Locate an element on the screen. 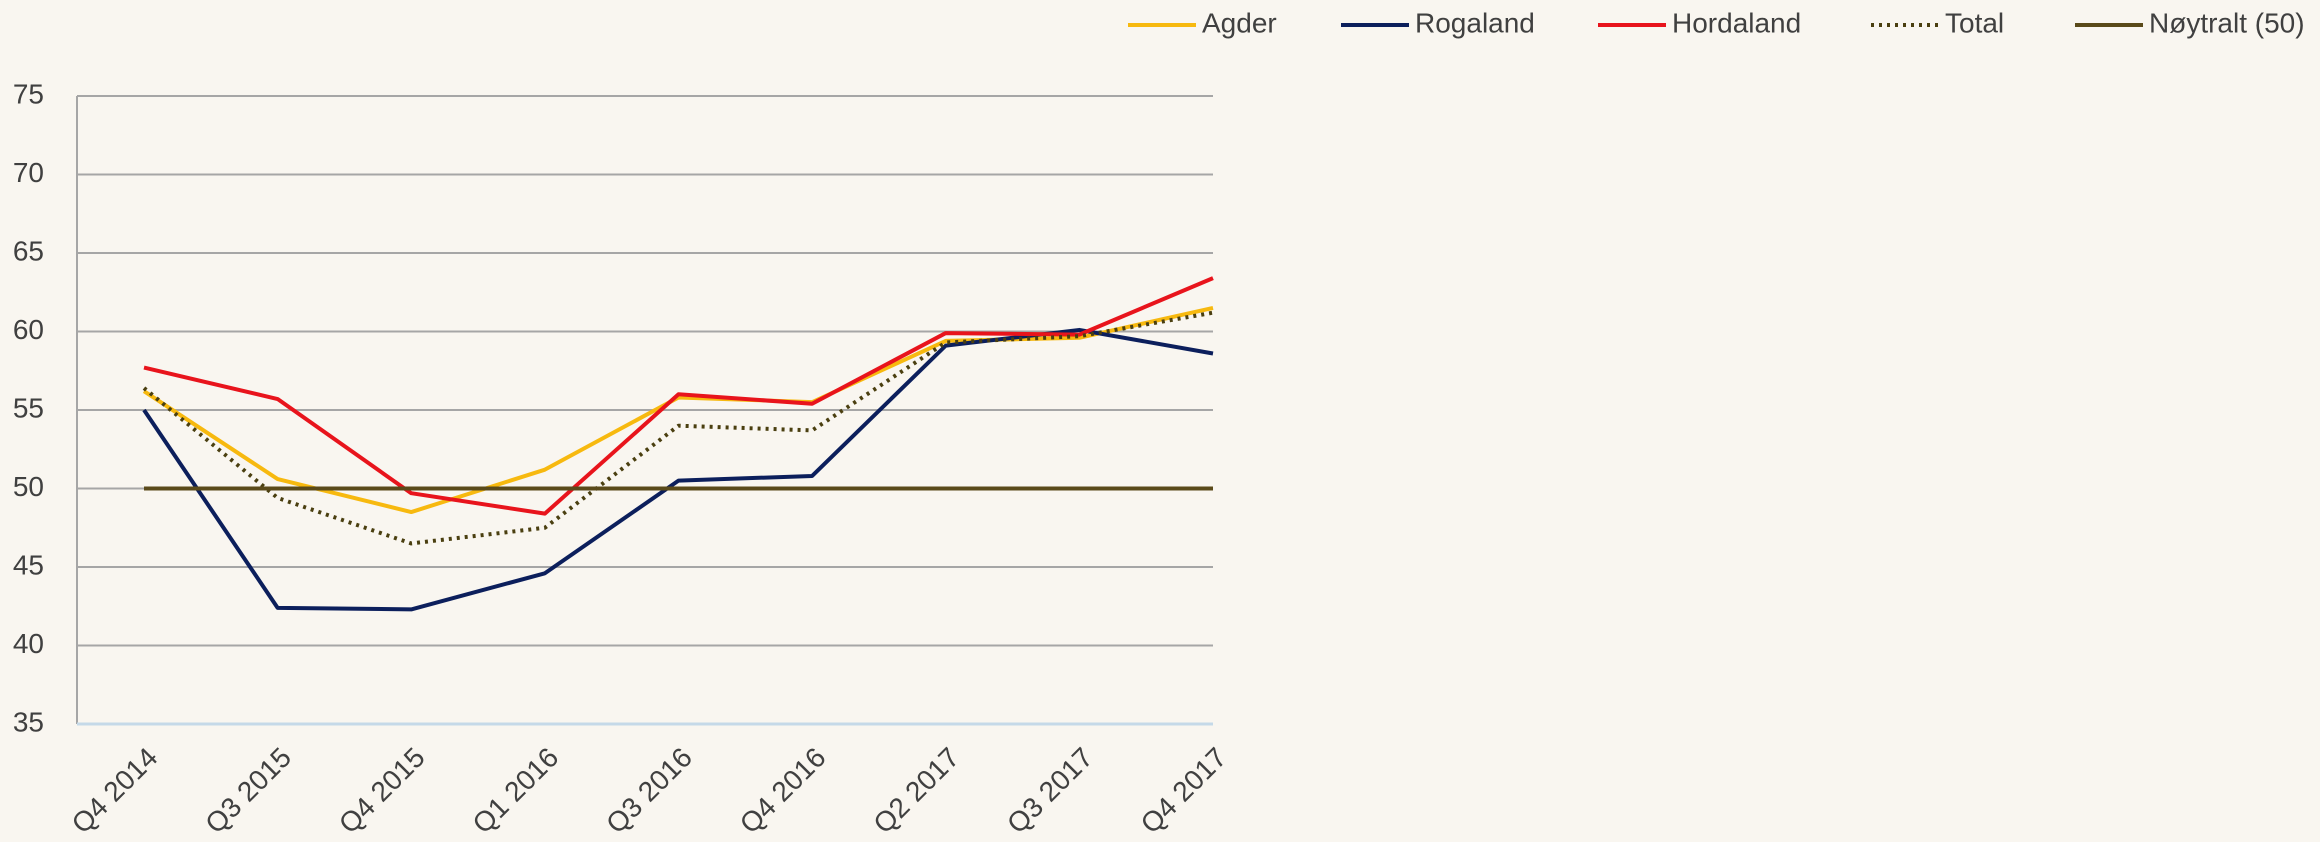  y-tick-label: 50 is located at coordinates (28, 486).